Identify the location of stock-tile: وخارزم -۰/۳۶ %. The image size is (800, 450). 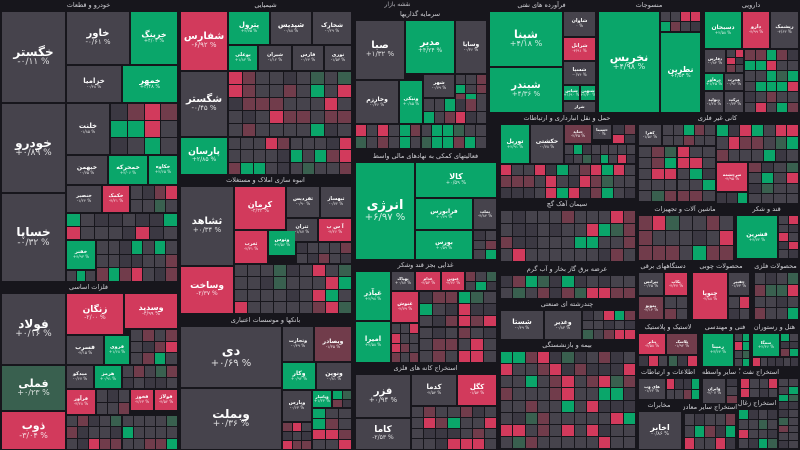
(377, 102).